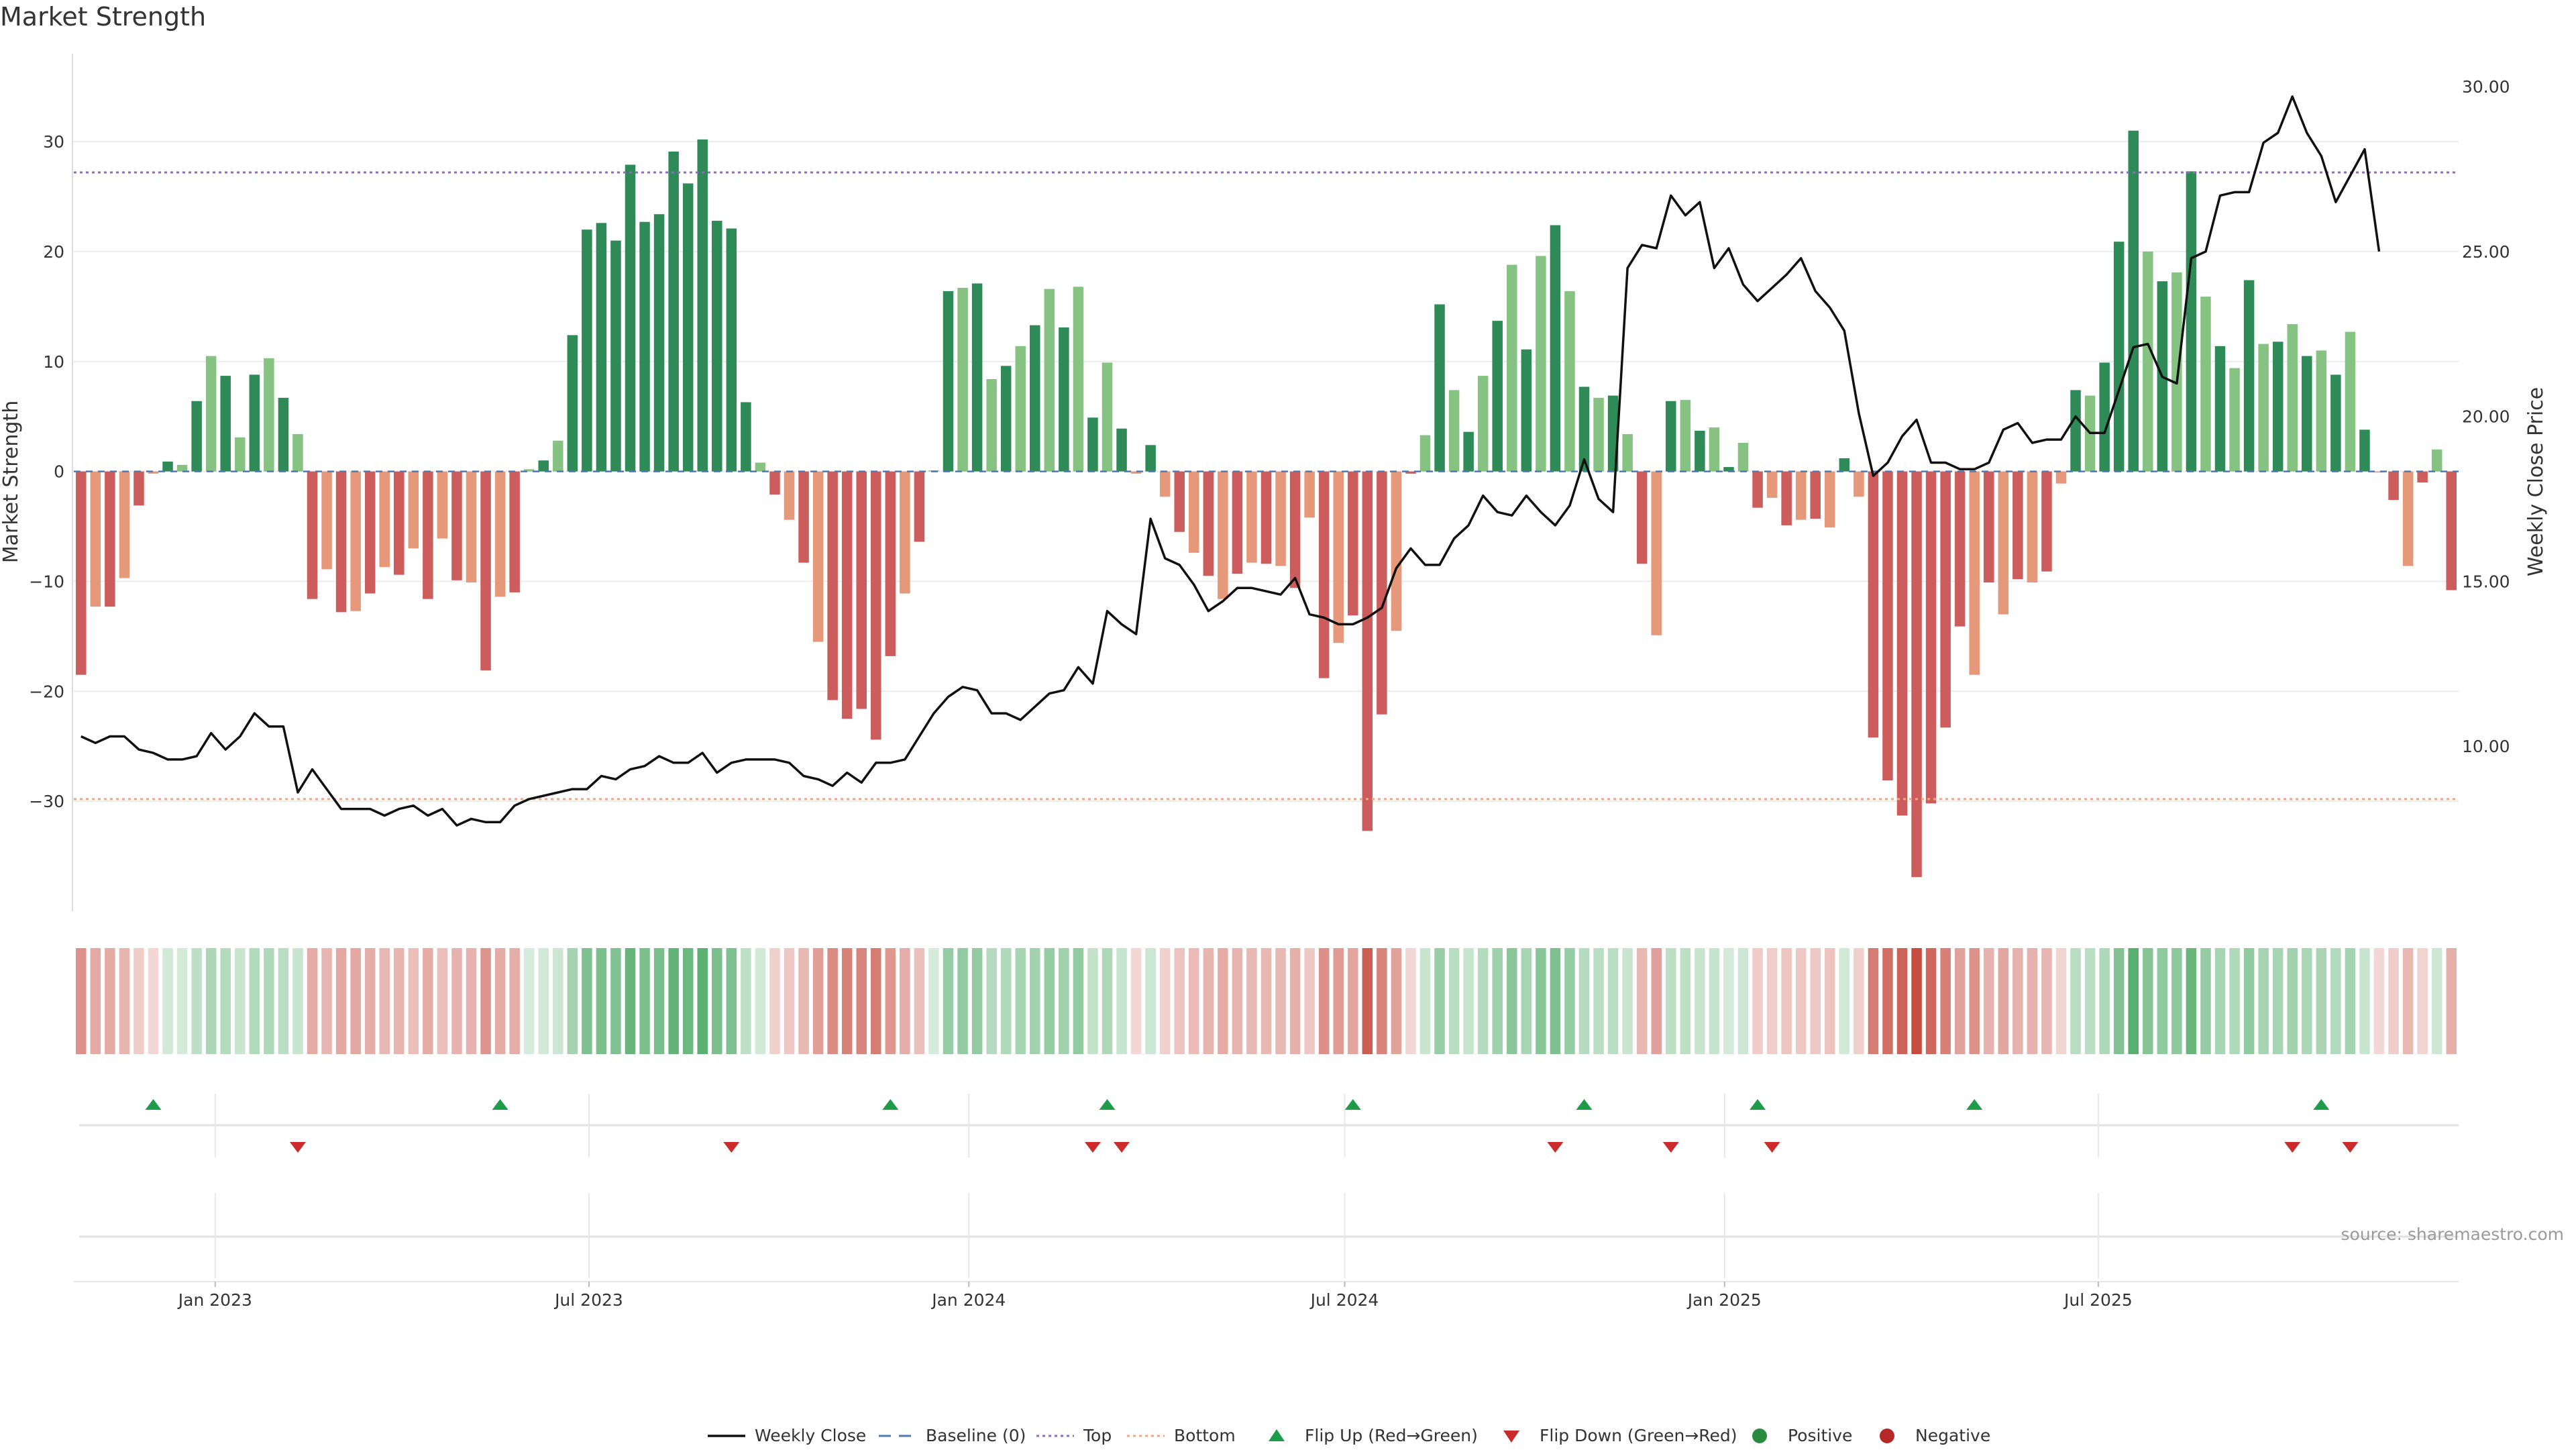 This screenshot has width=2576, height=1452. What do you see at coordinates (53, 252) in the screenshot?
I see `y-tick-label-left: 20` at bounding box center [53, 252].